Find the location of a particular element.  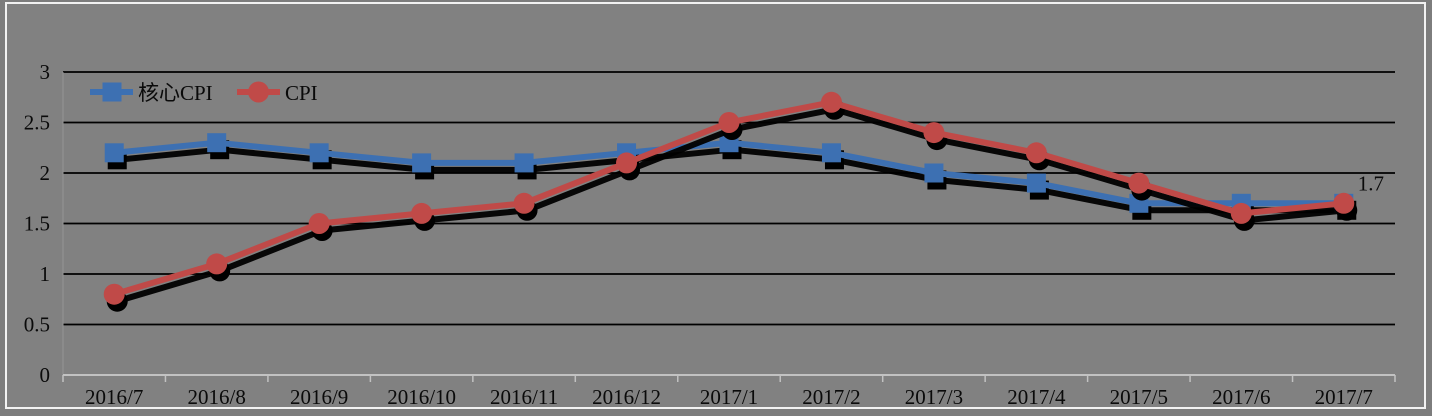

x-tick-label: 2017/3 is located at coordinates (934, 397).